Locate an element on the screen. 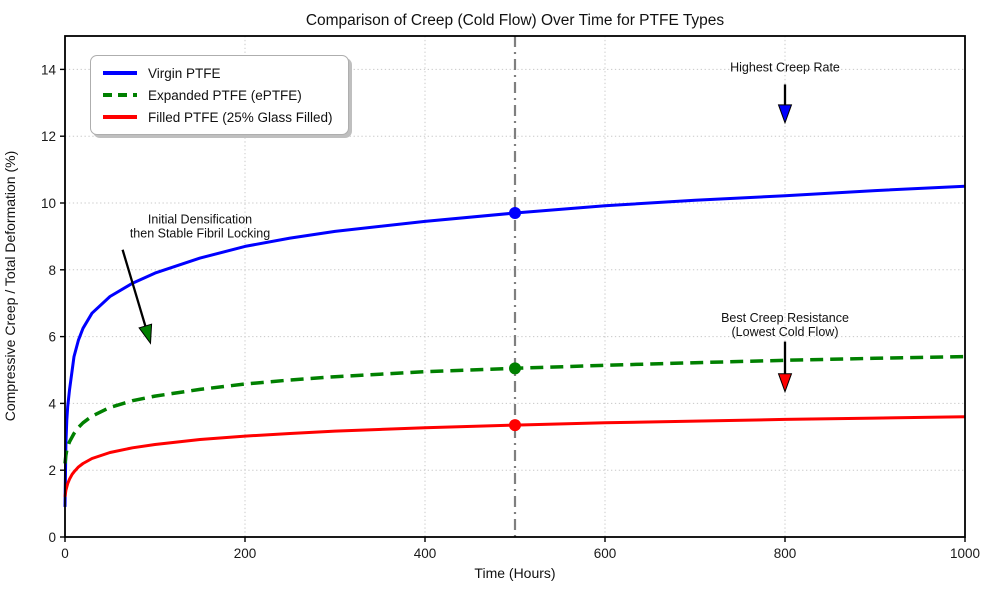 Image resolution: width=1000 pixels, height=600 pixels. y-tick-label: 4 is located at coordinates (52, 403).